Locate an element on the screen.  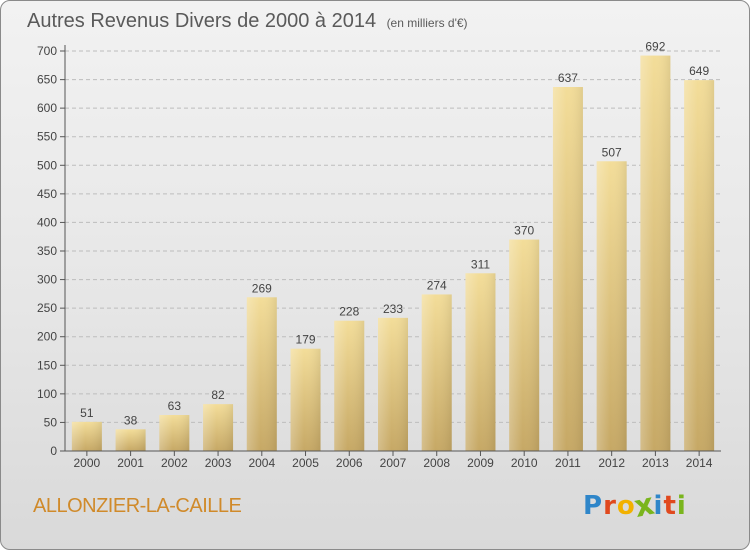
bar-value-label: 692 is located at coordinates (655, 47).